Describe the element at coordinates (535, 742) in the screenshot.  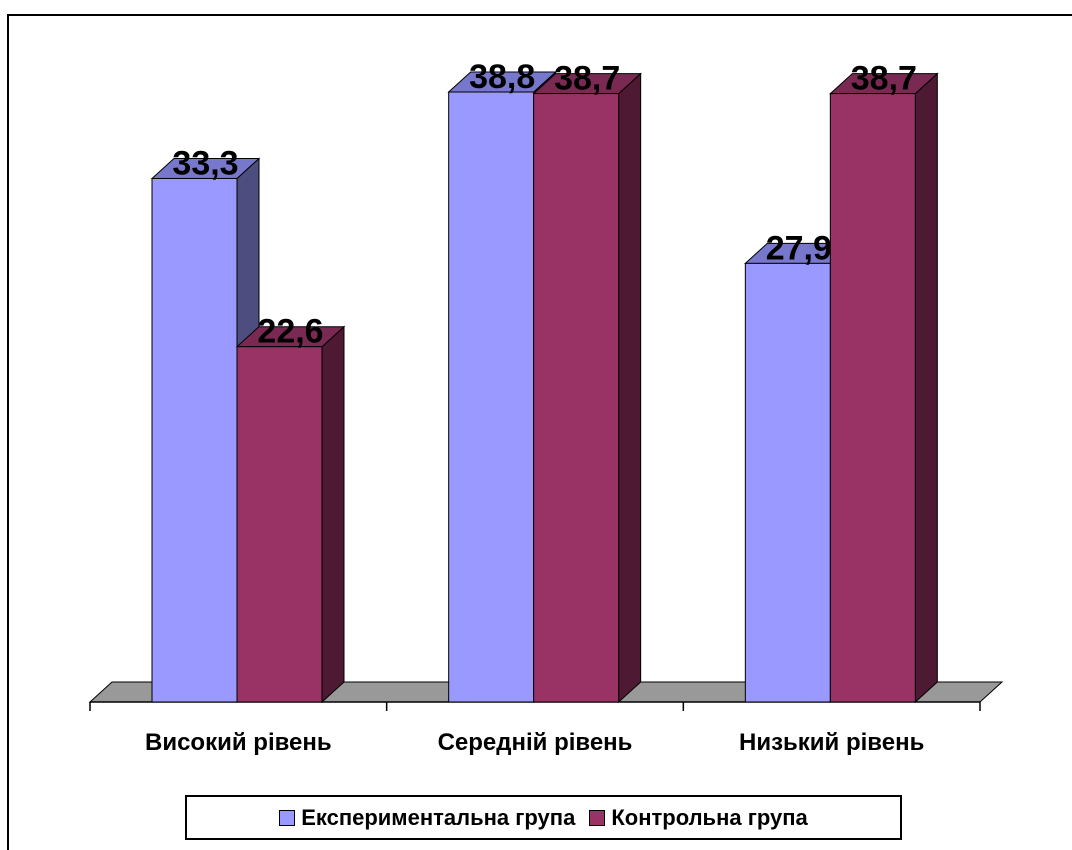
I see `x-tick-label: Середній рівень` at that location.